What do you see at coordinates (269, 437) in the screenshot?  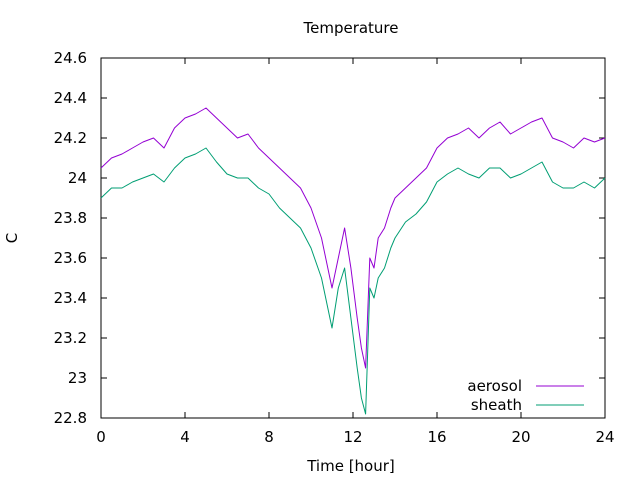 I see `x-tick-label: 8` at bounding box center [269, 437].